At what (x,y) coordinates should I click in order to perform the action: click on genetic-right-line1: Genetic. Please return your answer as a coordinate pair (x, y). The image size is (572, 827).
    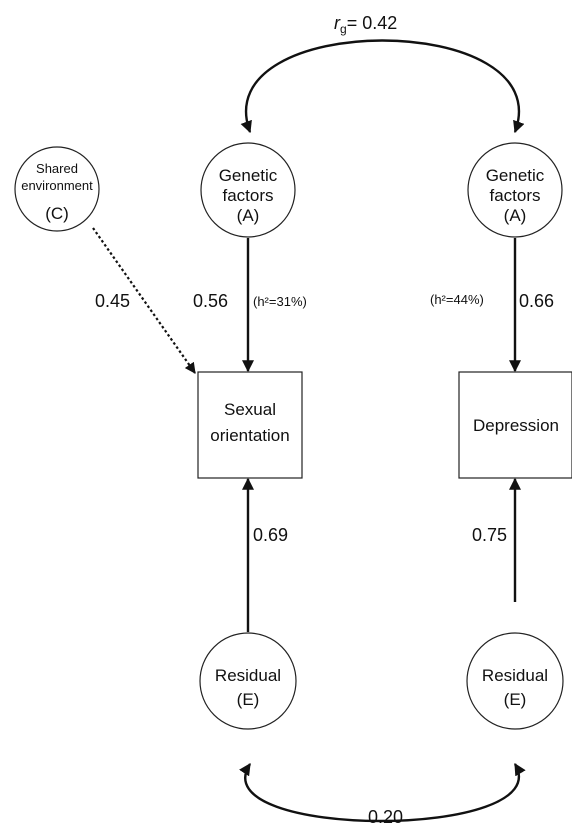
    Looking at the image, I should click on (515, 175).